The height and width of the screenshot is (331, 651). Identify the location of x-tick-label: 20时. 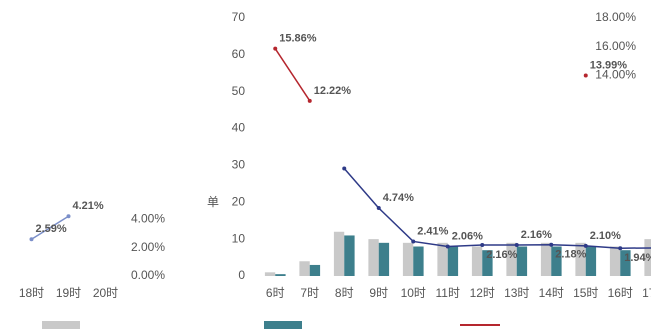
(105, 293).